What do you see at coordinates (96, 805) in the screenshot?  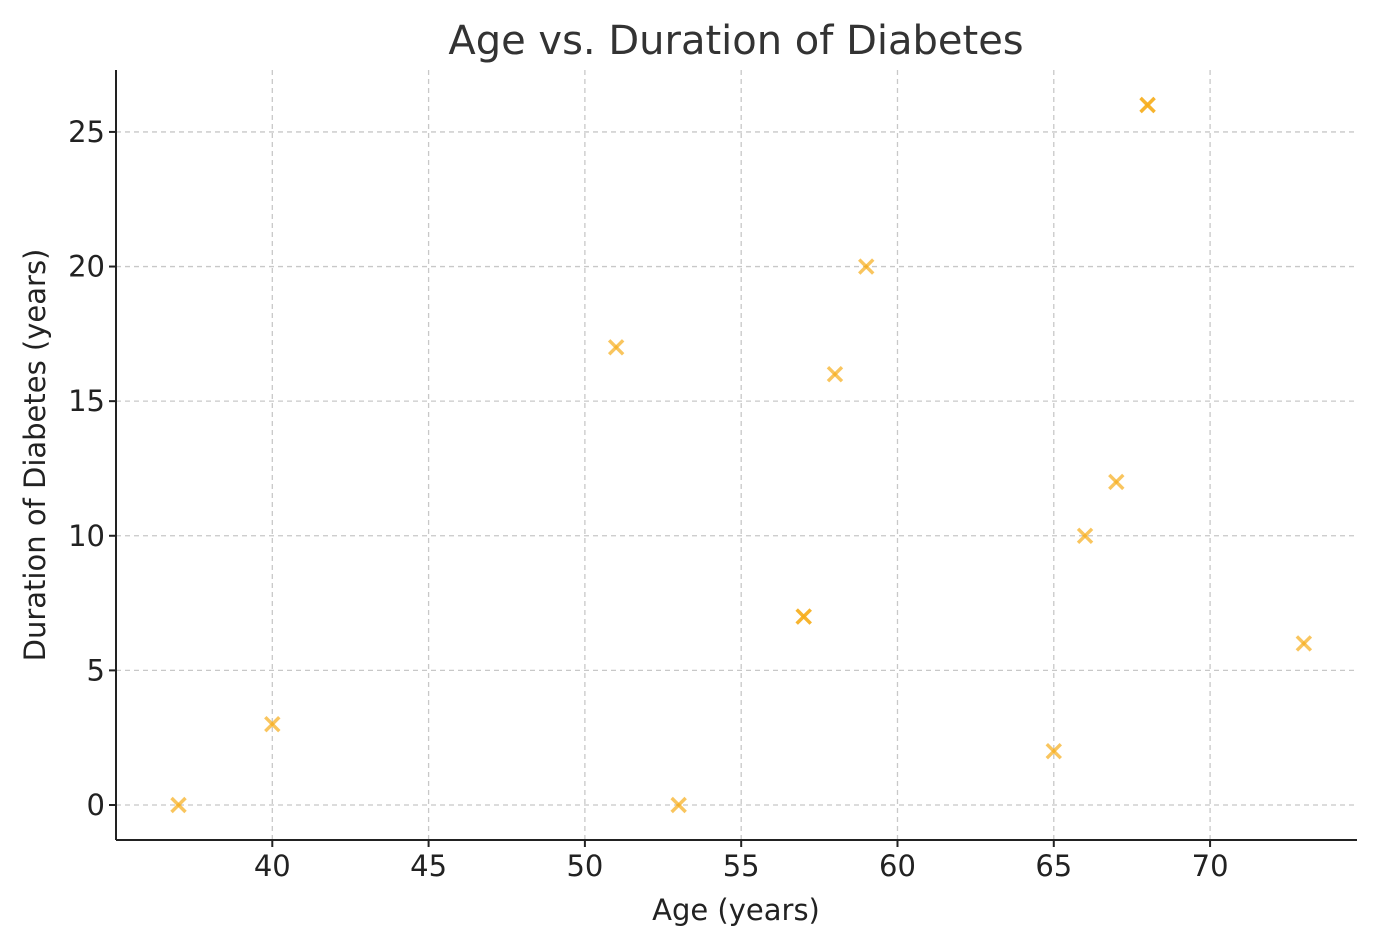 I see `y-tick-label: 0` at bounding box center [96, 805].